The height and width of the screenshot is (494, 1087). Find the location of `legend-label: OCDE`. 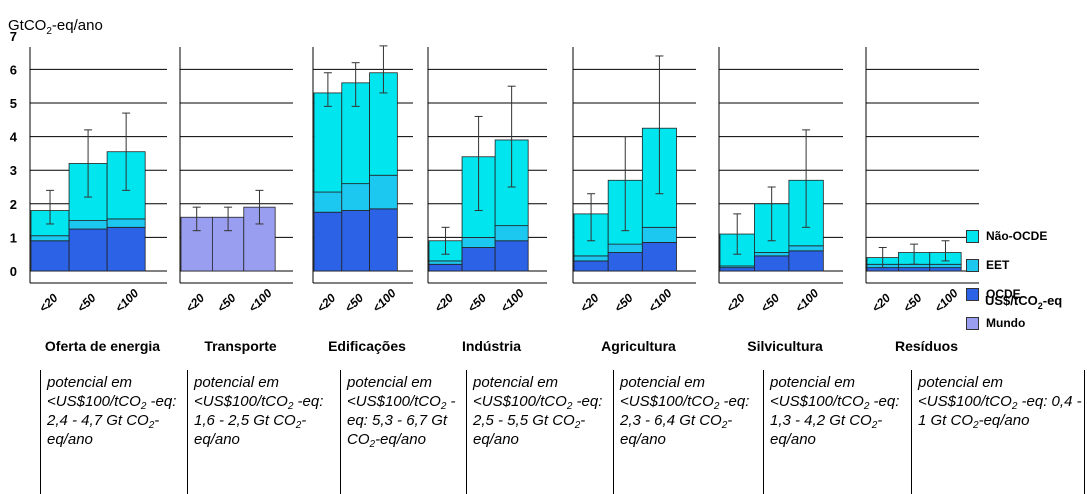

legend-label: OCDE is located at coordinates (1003, 294).